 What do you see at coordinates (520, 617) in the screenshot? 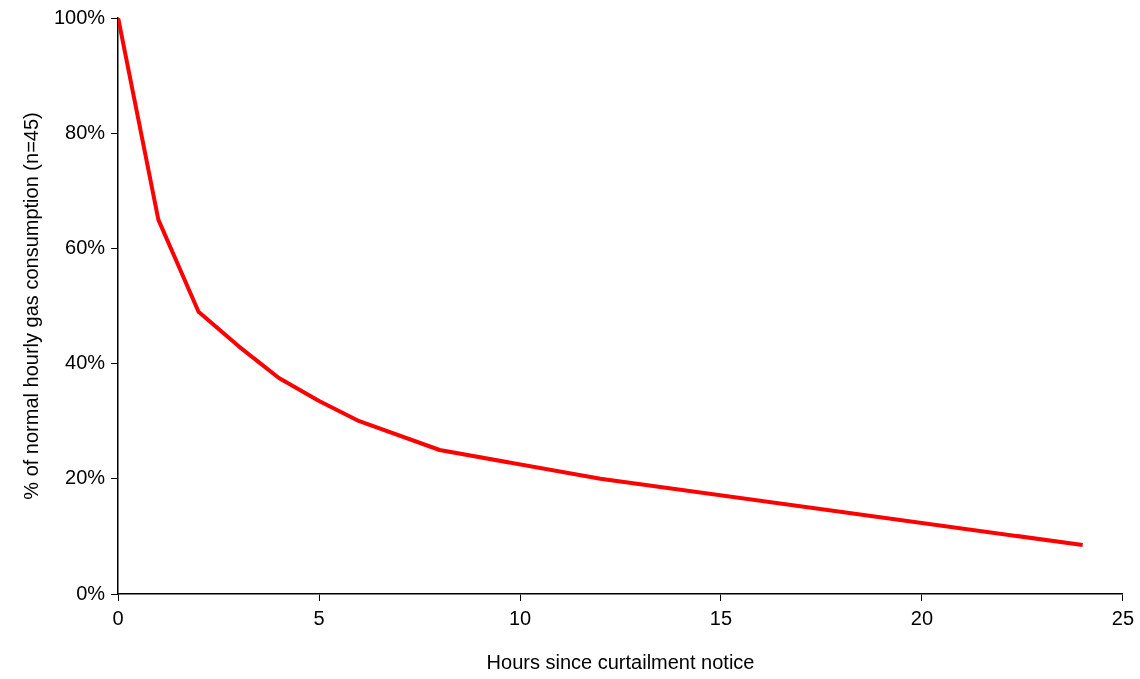
I see `x-tick-label: 10` at bounding box center [520, 617].